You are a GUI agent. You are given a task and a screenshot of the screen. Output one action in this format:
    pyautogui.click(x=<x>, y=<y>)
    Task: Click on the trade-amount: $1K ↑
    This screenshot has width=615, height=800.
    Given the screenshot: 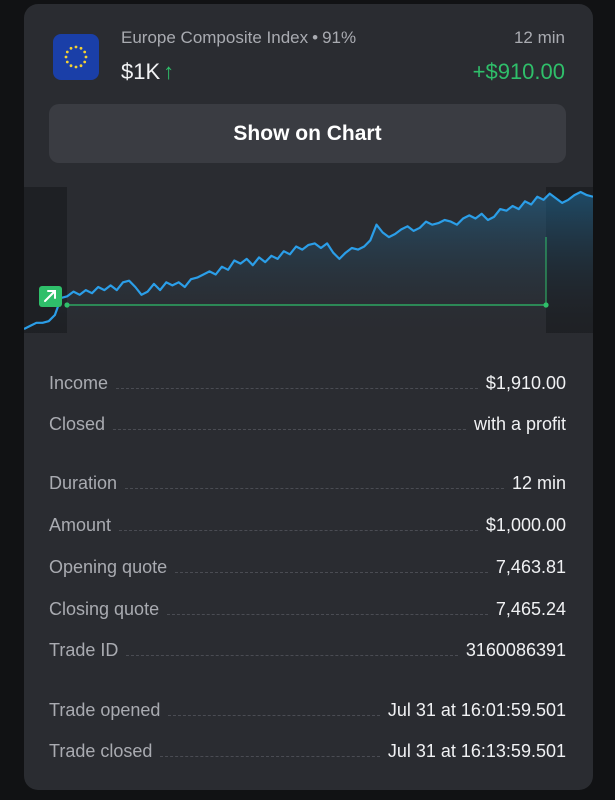 What is the action you would take?
    pyautogui.click(x=147, y=72)
    